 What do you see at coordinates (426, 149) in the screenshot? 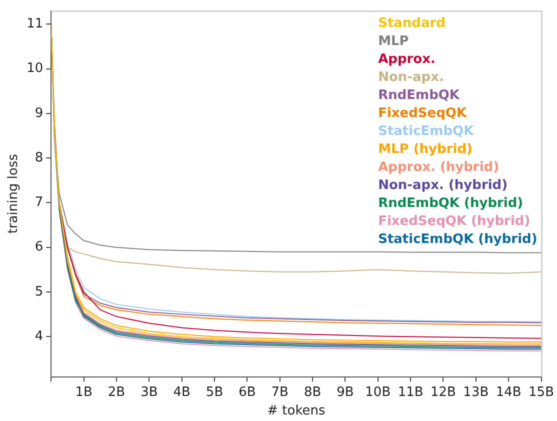
I see `text: MLP (hybrid)` at bounding box center [426, 149].